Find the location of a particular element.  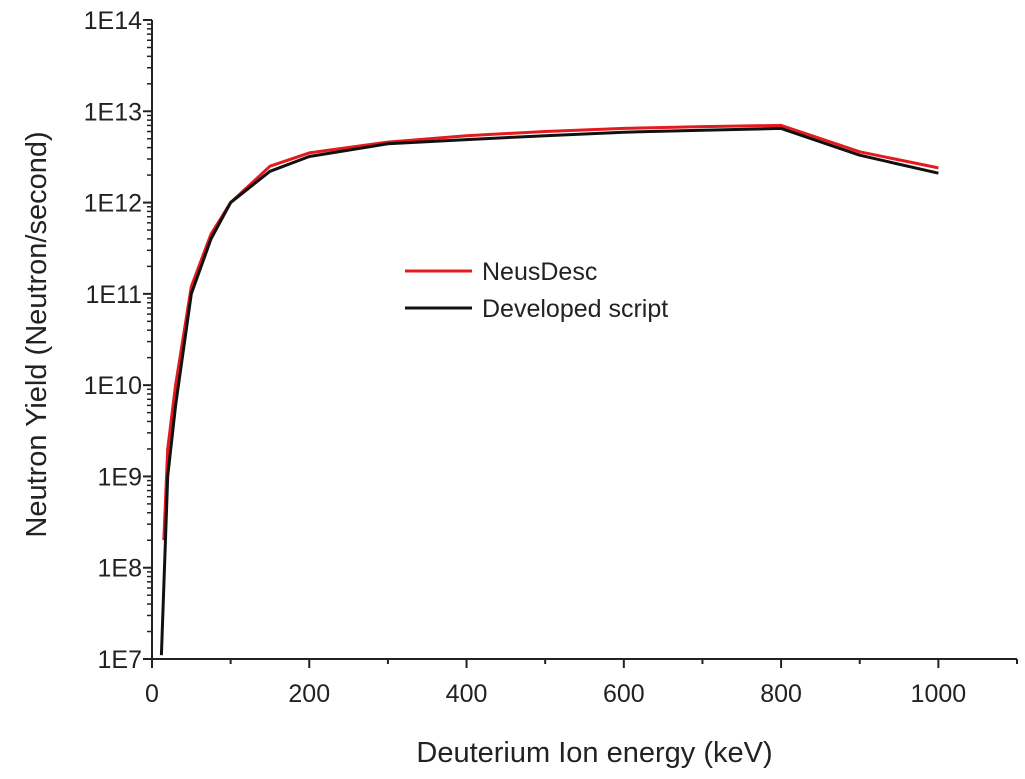

y-tick-label: 1E7 is located at coordinates (120, 660).